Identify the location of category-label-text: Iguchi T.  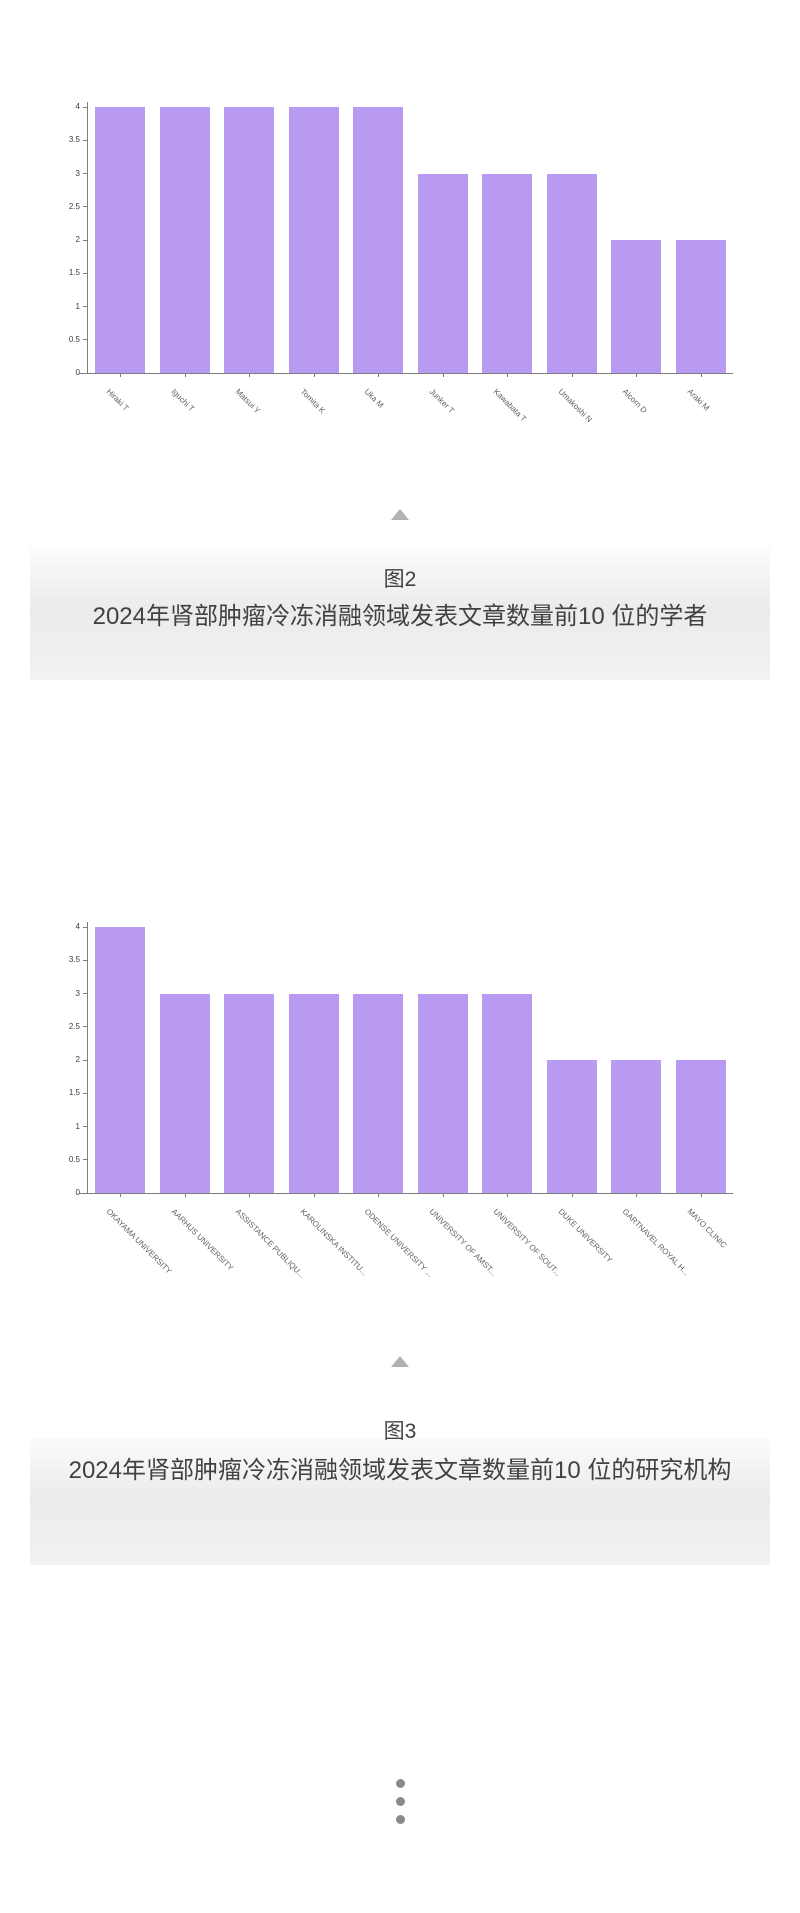
(182, 400).